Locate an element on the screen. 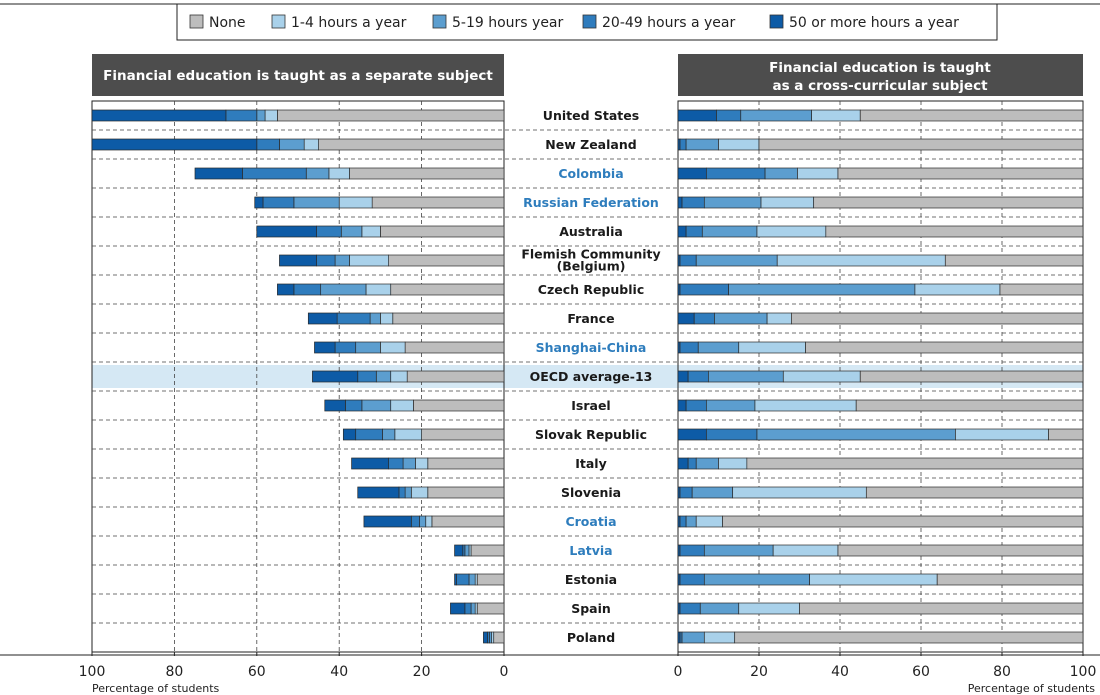 The width and height of the screenshot is (1100, 695). right-title-line2: as a cross-curricular subject is located at coordinates (880, 86).